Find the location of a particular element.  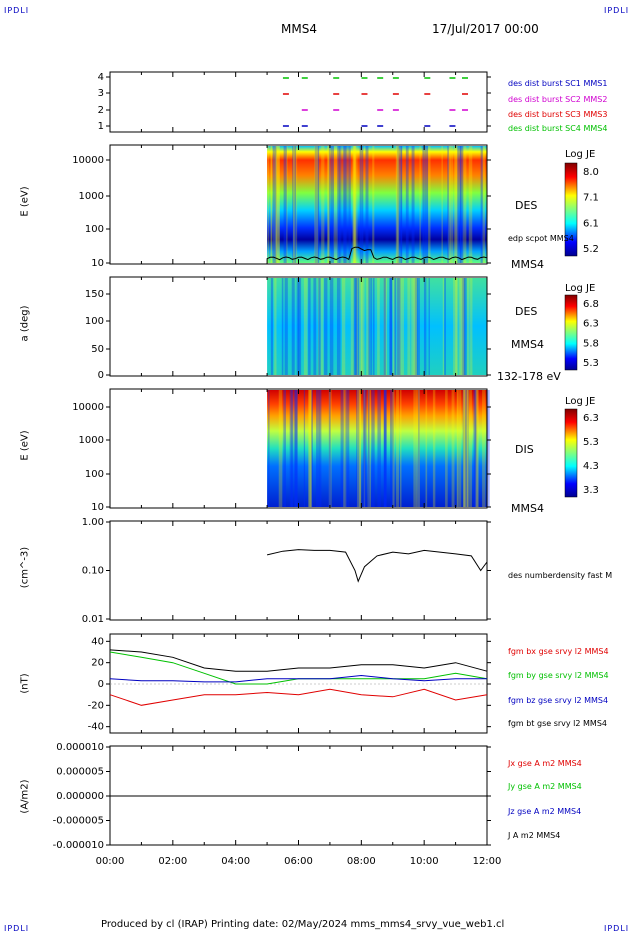

current-ytick-label: 0.000000 is located at coordinates (80, 796).